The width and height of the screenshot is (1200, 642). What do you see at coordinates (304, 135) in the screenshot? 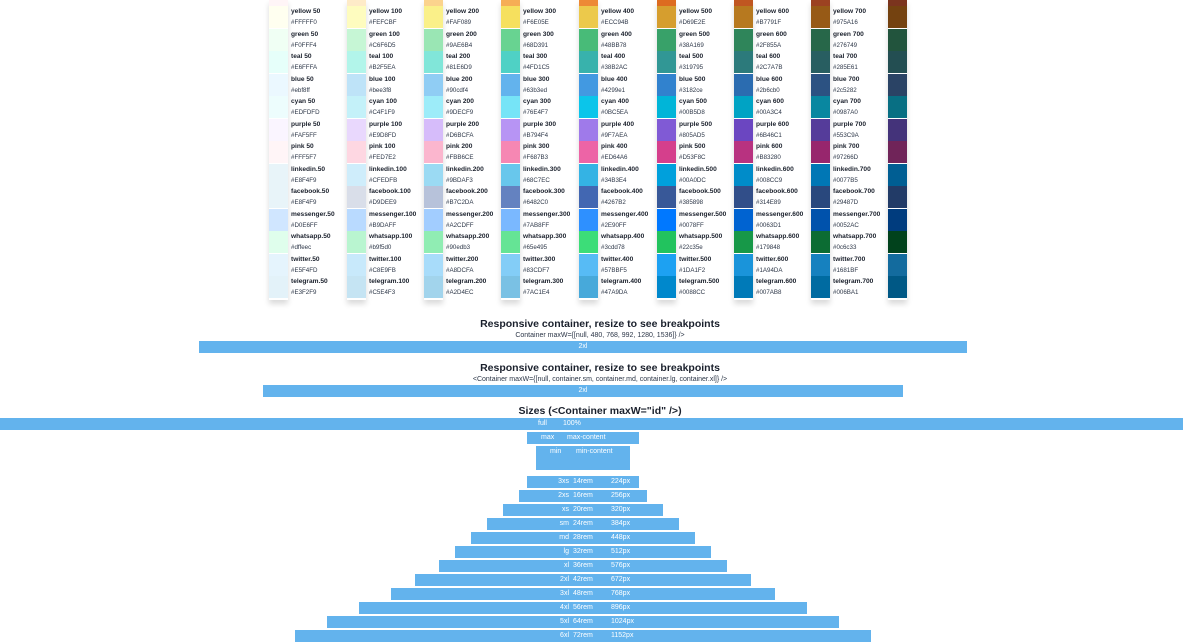
I see `color-hex: #FAF5FF` at bounding box center [304, 135].